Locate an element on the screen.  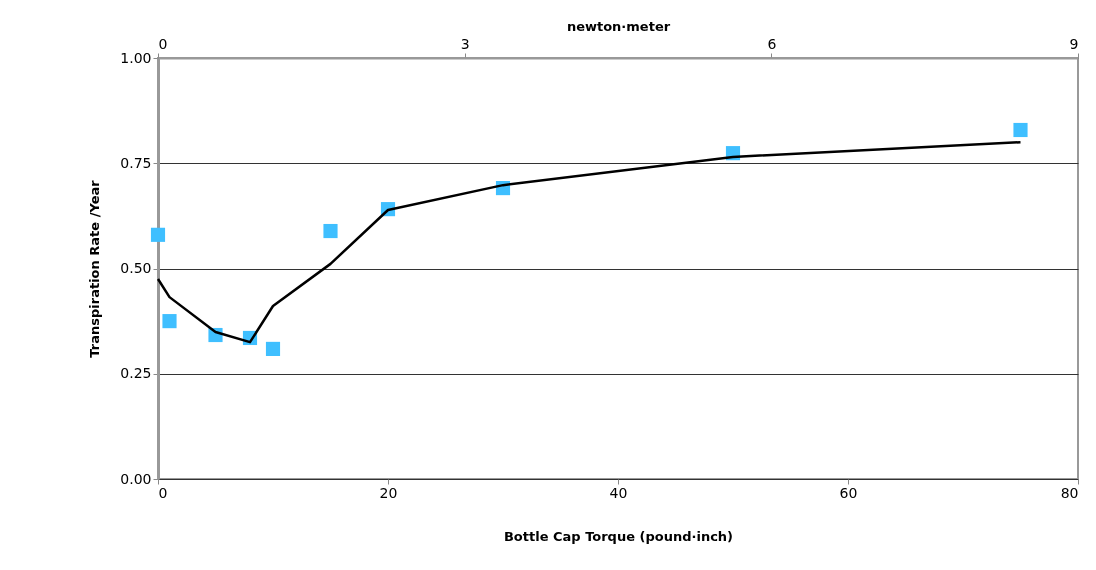
x2-tick-label: 3 is located at coordinates (465, 43).